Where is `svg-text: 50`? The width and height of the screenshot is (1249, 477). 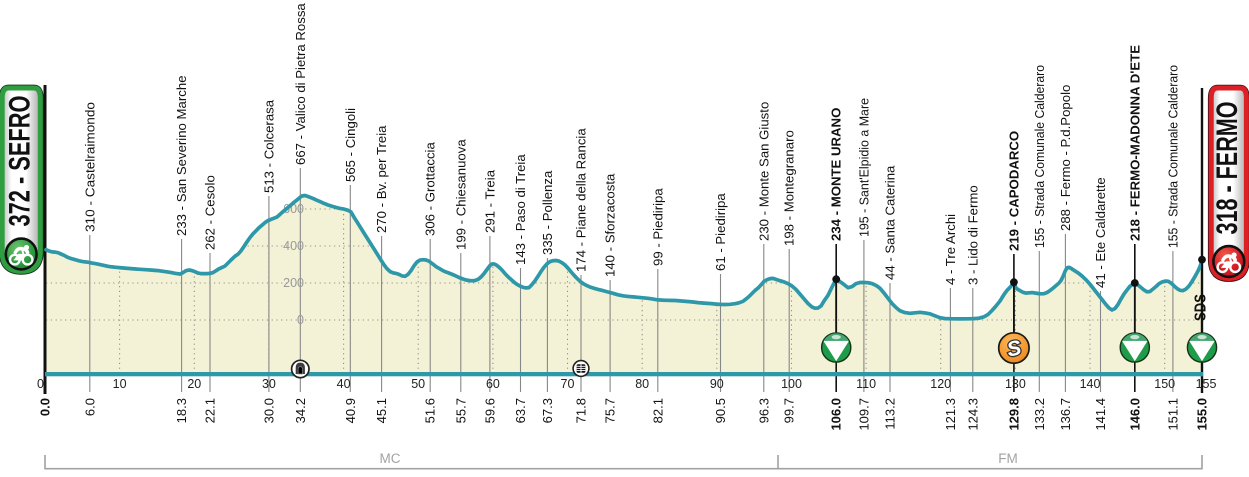
svg-text: 50 is located at coordinates (418, 384).